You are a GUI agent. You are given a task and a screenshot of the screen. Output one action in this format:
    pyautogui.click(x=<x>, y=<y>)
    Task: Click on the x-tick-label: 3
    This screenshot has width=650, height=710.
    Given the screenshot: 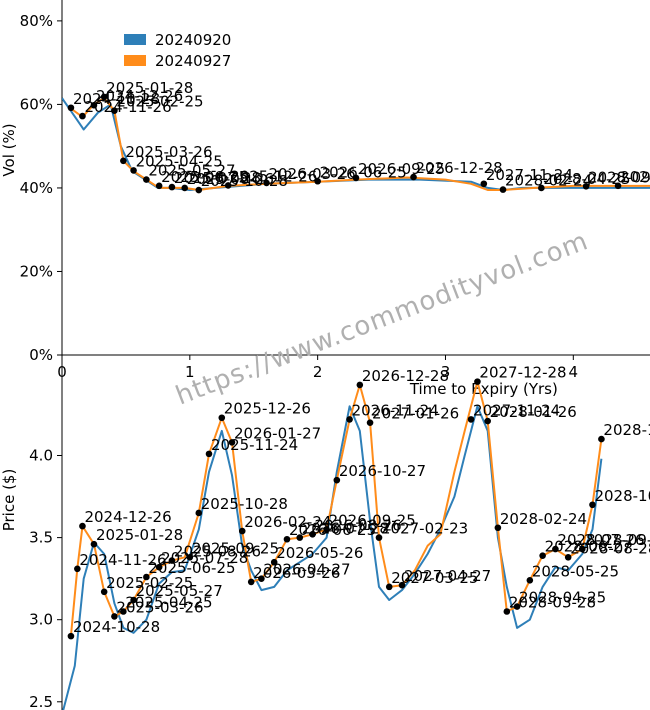 What is the action you would take?
    pyautogui.click(x=446, y=372)
    